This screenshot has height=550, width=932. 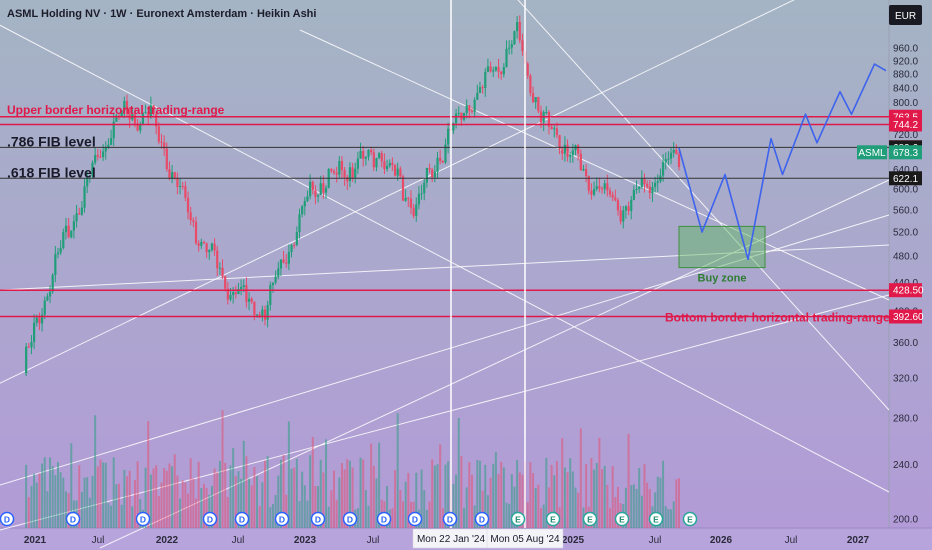 What do you see at coordinates (905, 89) in the screenshot?
I see `y-tick-label: 840.0` at bounding box center [905, 89].